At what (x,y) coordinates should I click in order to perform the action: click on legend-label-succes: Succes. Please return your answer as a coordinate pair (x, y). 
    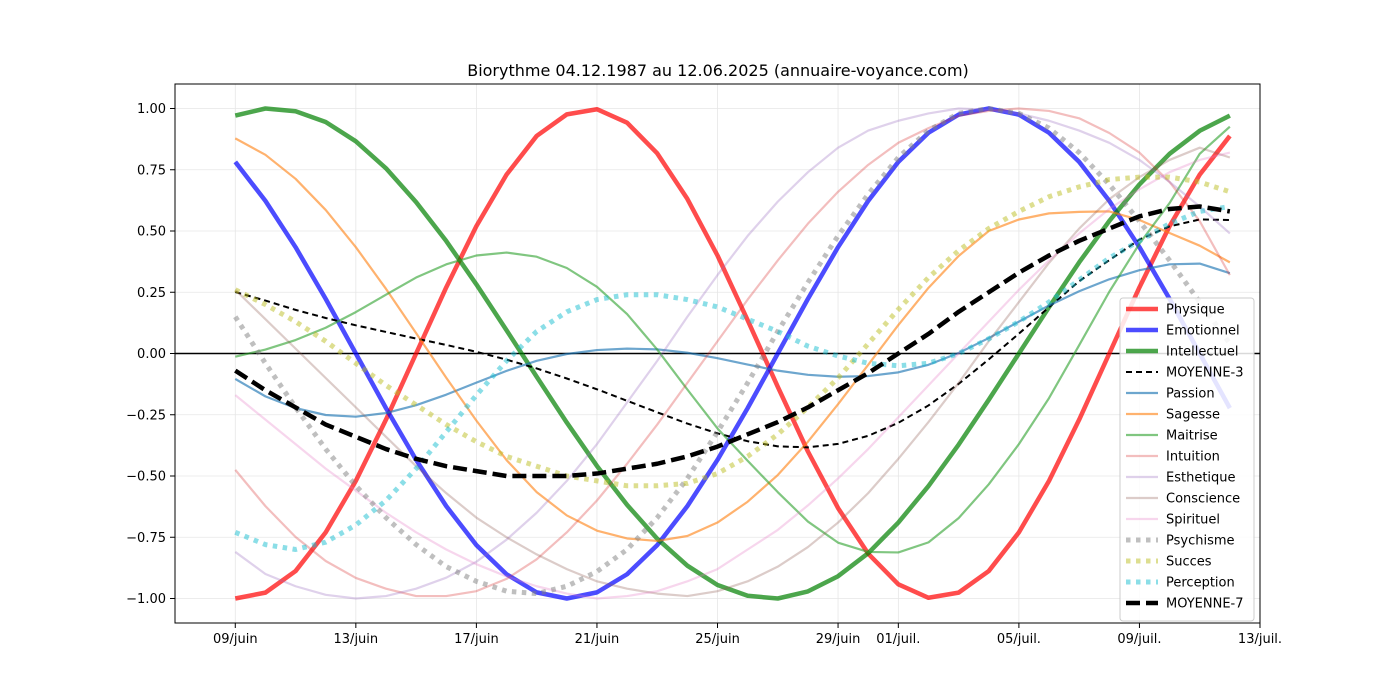
    Looking at the image, I should click on (1189, 562).